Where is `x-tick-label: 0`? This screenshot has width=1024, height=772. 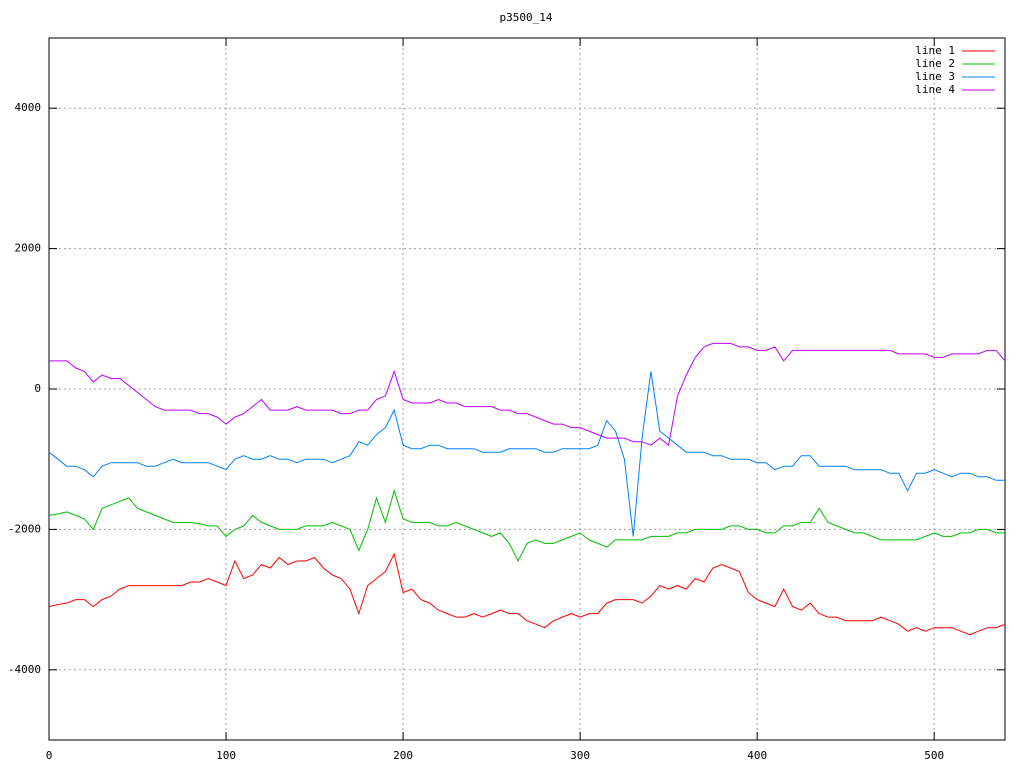 x-tick-label: 0 is located at coordinates (49, 755).